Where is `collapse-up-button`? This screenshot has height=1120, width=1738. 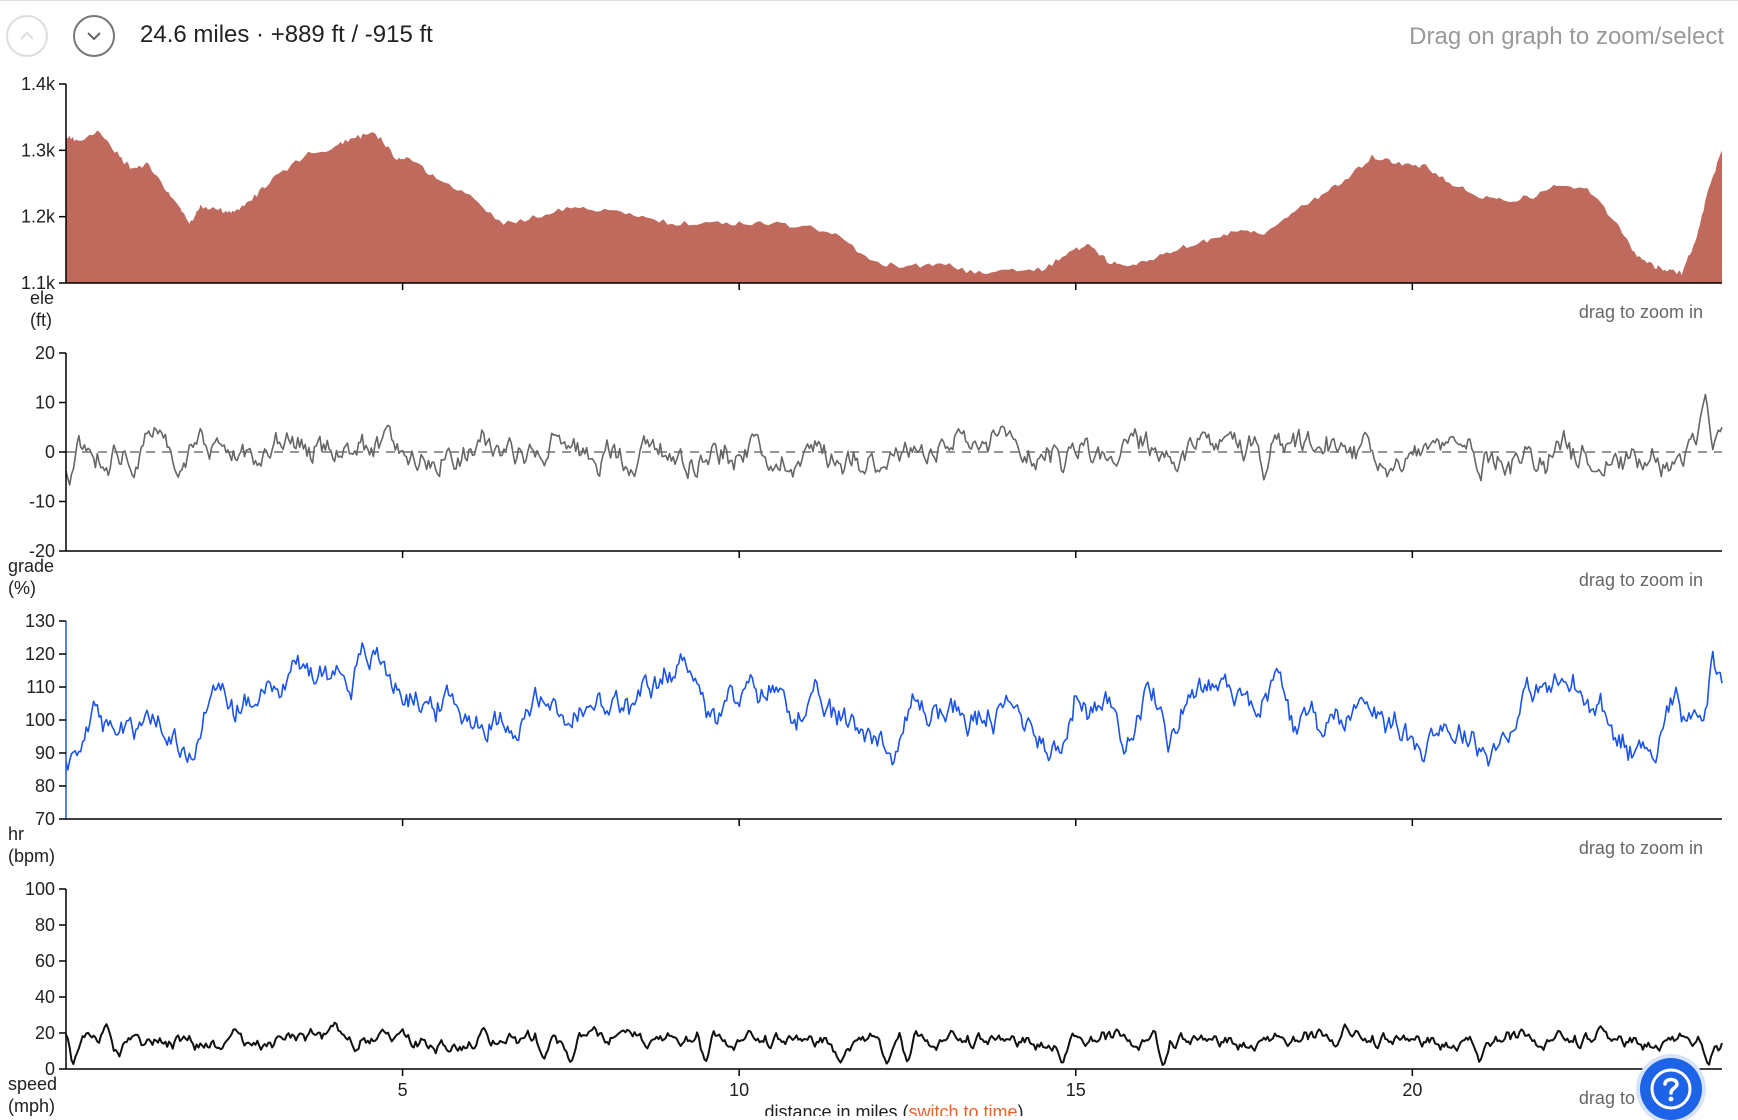 collapse-up-button is located at coordinates (27, 36).